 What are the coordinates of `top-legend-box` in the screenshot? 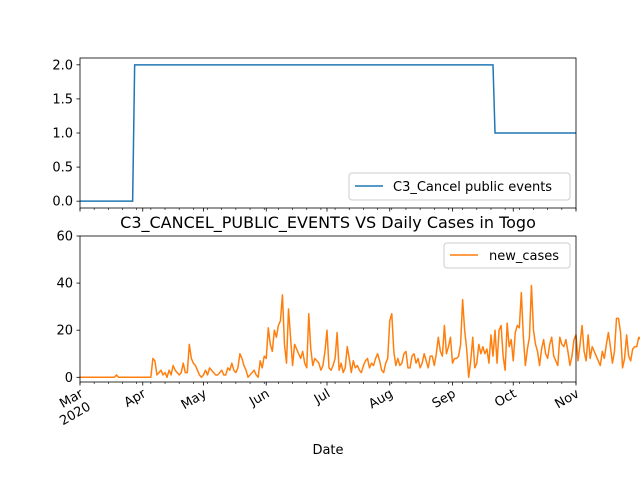 It's located at (459, 186).